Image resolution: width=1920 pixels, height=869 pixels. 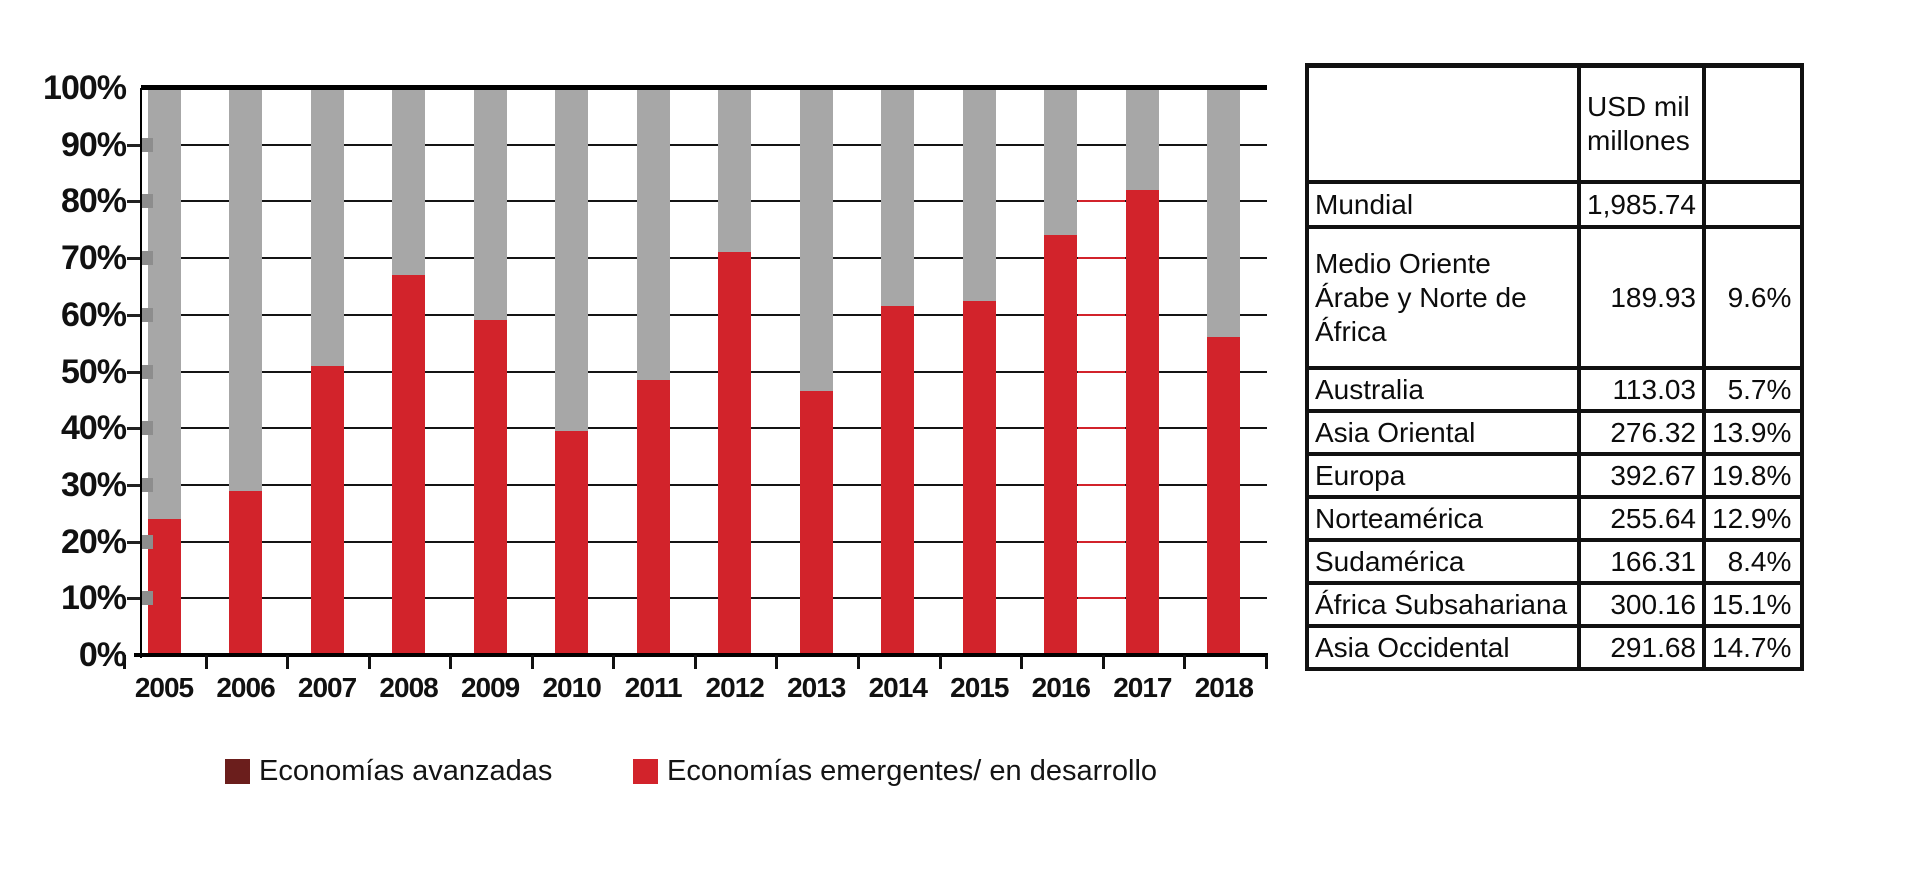 What do you see at coordinates (912, 771) in the screenshot?
I see `legend-label-emergentes: Economías emergentes/ en desarrollo` at bounding box center [912, 771].